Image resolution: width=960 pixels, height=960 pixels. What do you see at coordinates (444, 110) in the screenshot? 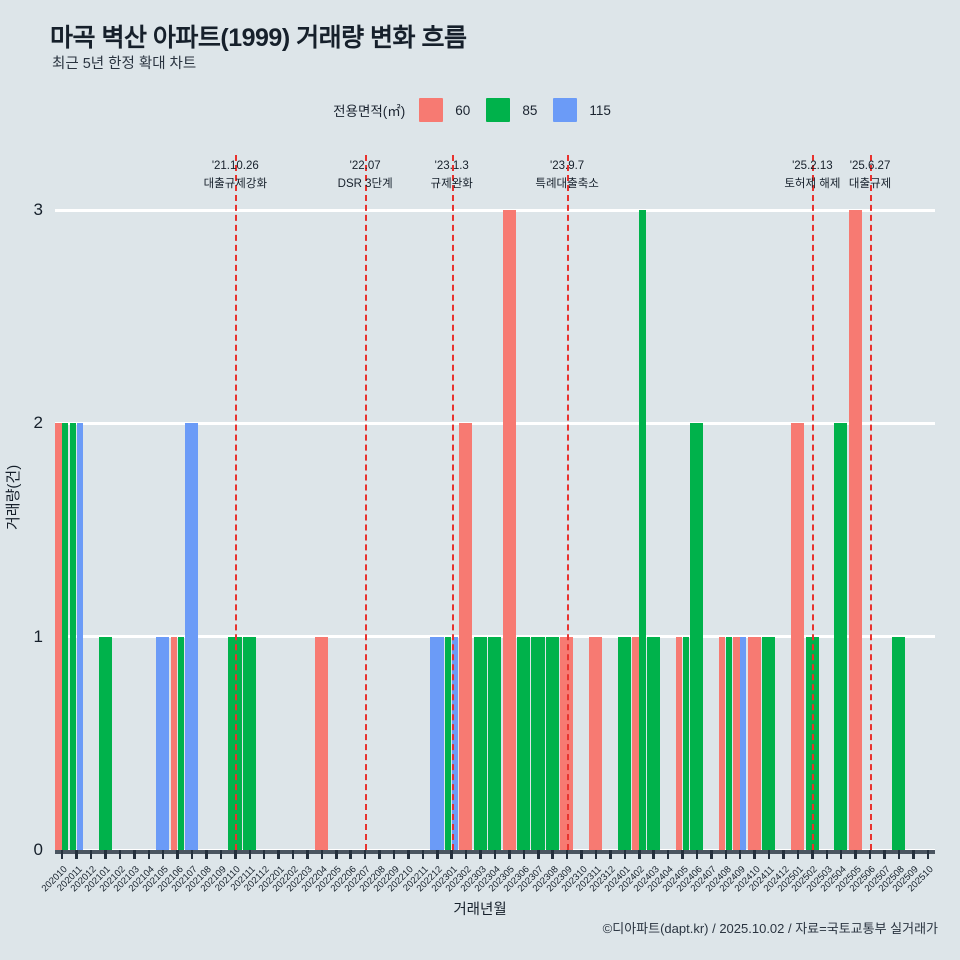
I see `legend-entry-60: 60` at bounding box center [444, 110].